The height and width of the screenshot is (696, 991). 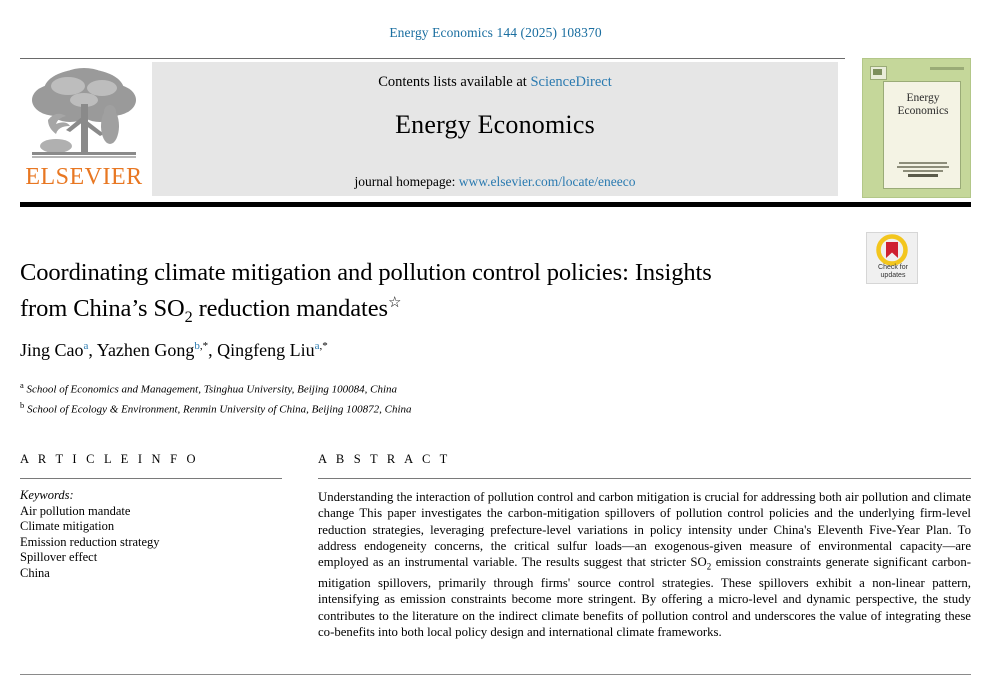 What do you see at coordinates (67, 526) in the screenshot?
I see `keyword-item: Climate mitigation` at bounding box center [67, 526].